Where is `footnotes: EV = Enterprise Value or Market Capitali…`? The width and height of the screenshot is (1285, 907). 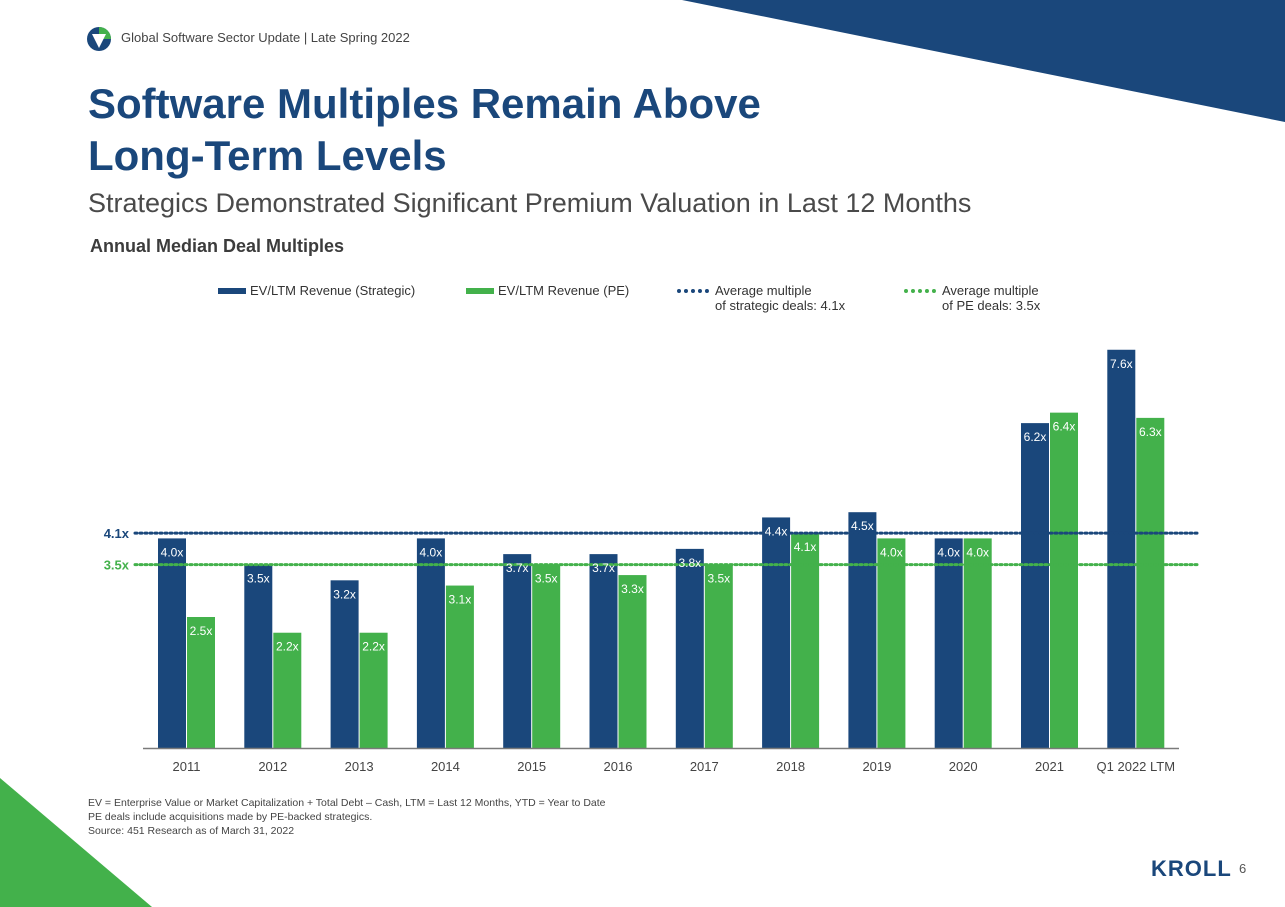 footnotes: EV = Enterprise Value or Market Capitali… is located at coordinates (347, 817).